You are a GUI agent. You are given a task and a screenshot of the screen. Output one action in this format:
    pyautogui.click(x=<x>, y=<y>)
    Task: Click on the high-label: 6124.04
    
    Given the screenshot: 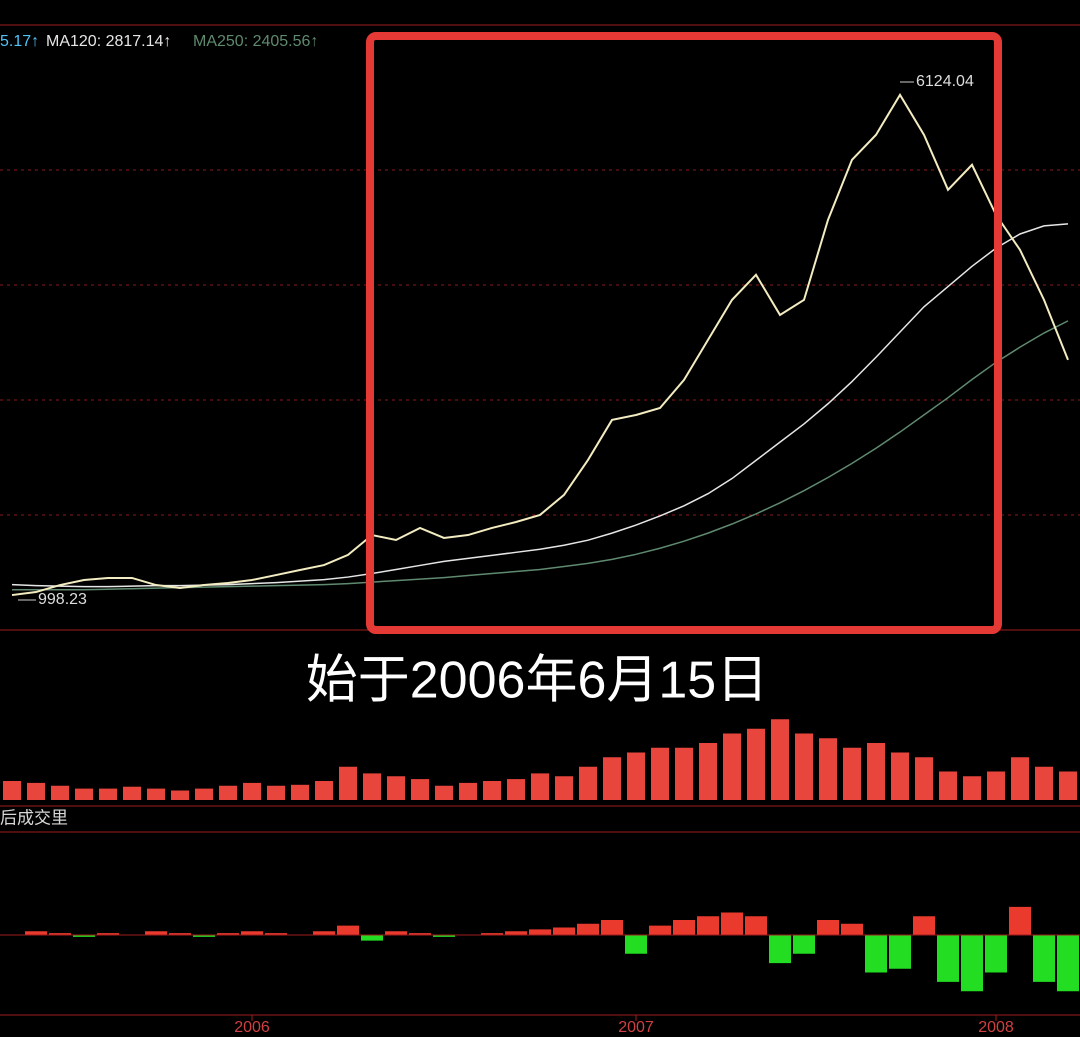 What is the action you would take?
    pyautogui.click(x=945, y=81)
    